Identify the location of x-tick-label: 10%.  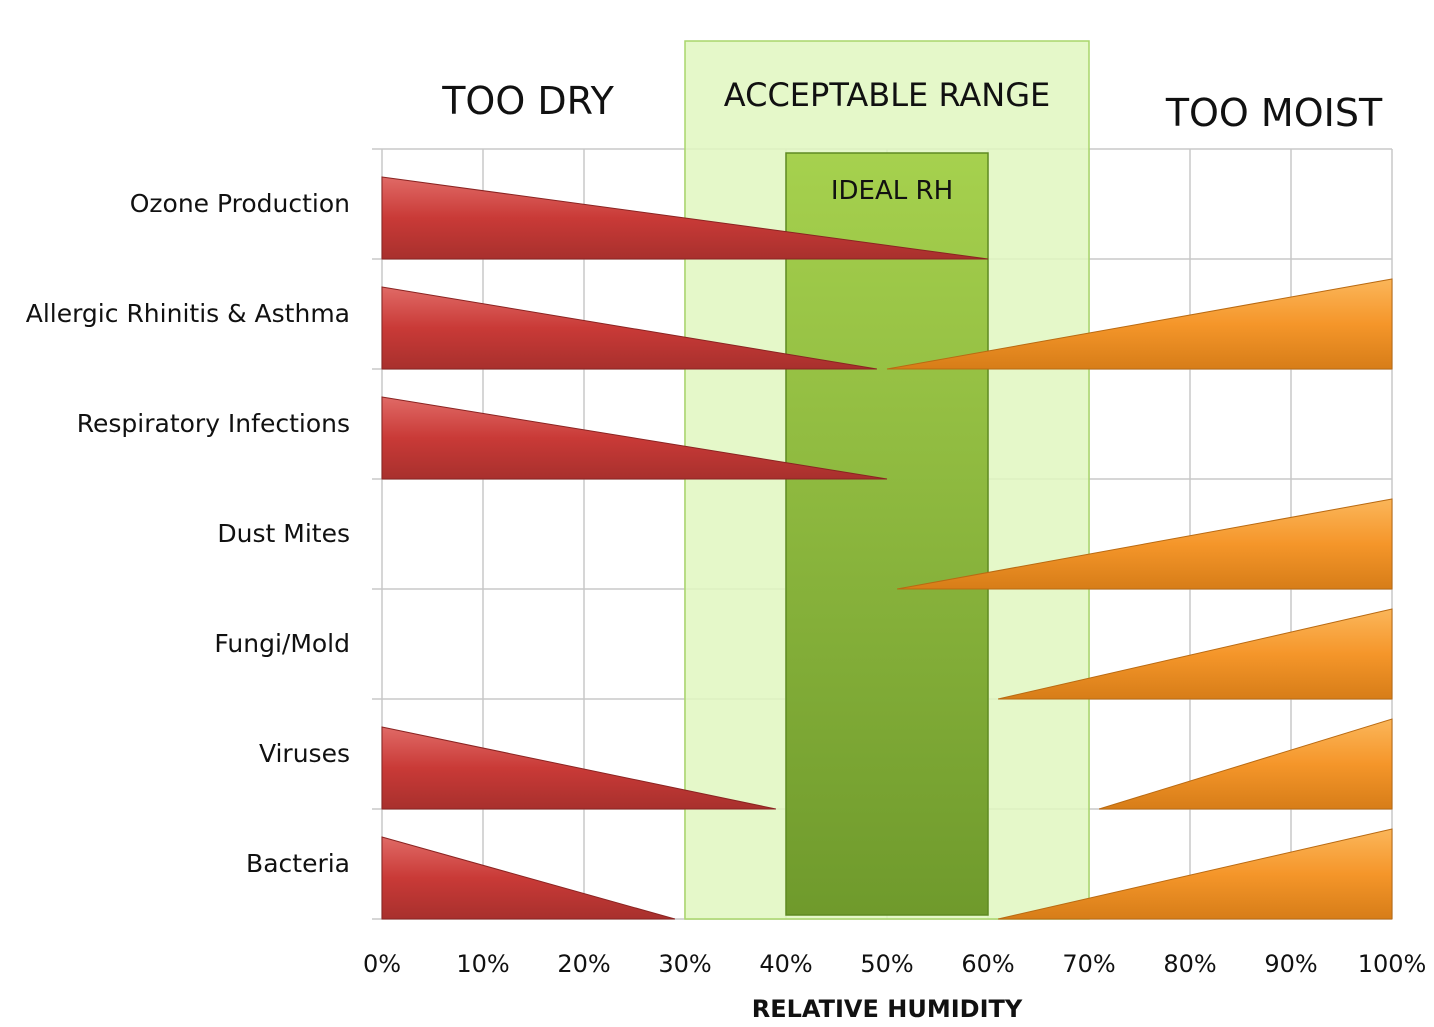
(482, 964).